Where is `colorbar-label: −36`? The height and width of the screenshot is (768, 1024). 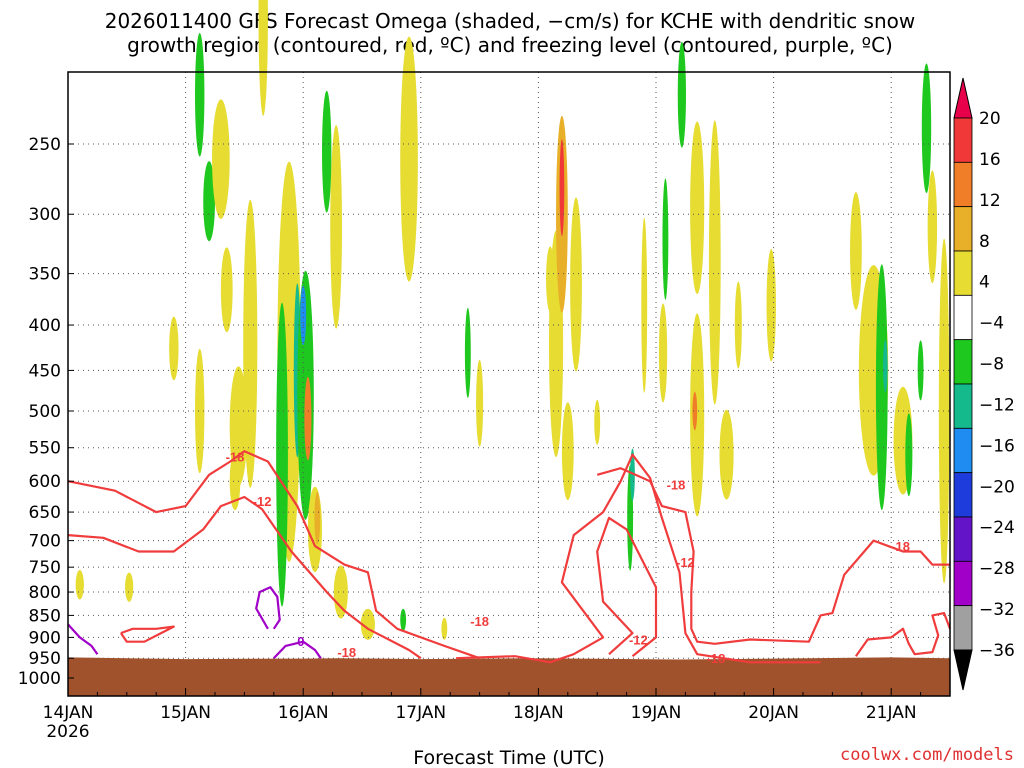 colorbar-label: −36 is located at coordinates (997, 651).